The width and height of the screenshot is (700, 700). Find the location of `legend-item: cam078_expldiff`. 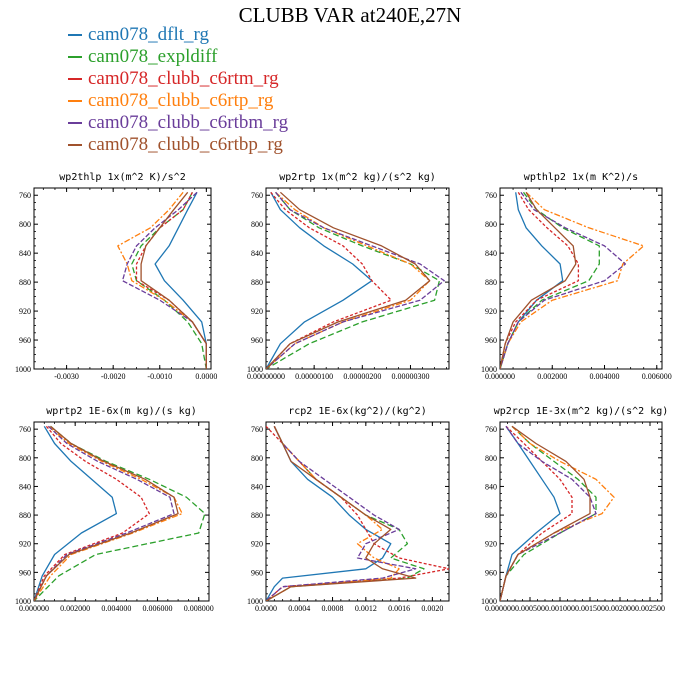

legend-item: cam078_expldiff is located at coordinates (178, 57).